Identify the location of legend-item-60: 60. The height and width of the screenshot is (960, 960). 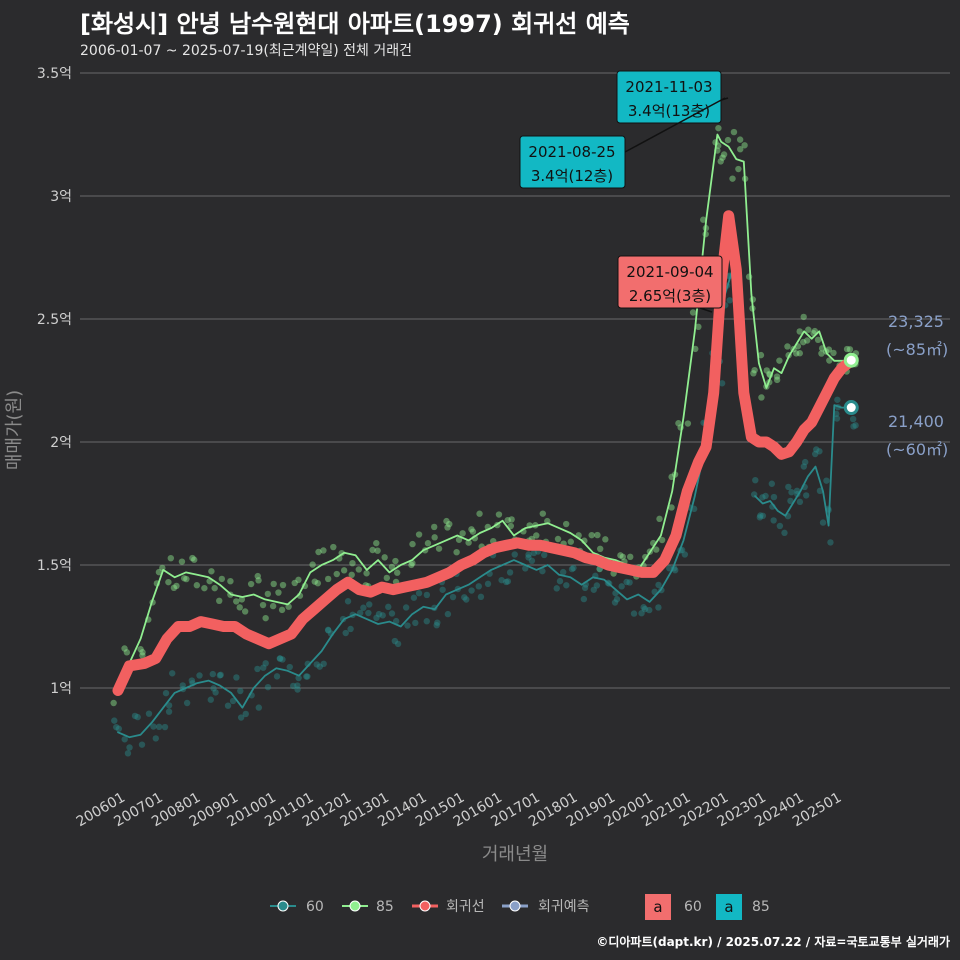
(297, 907).